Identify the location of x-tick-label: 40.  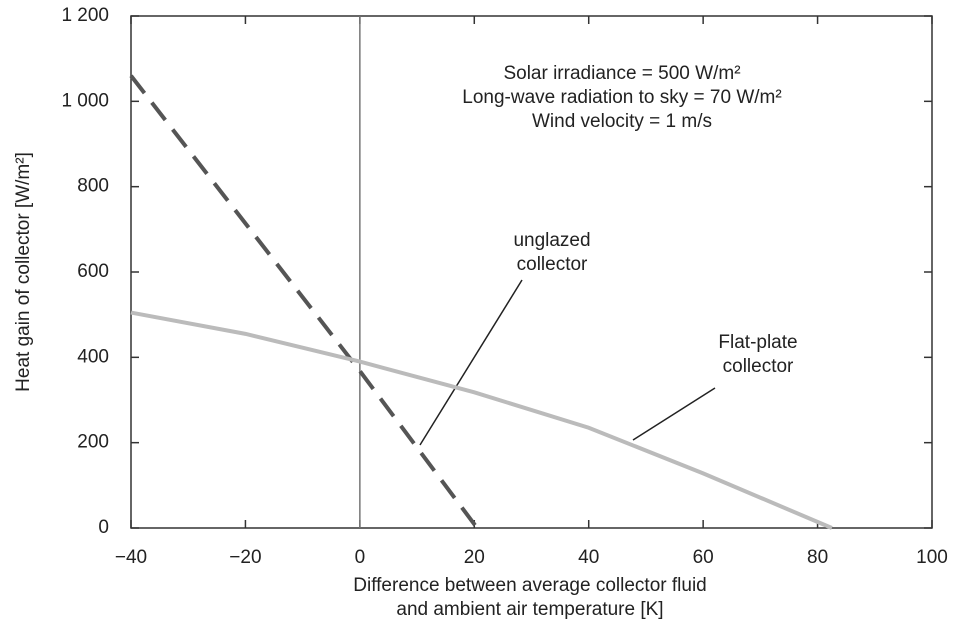
(588, 557).